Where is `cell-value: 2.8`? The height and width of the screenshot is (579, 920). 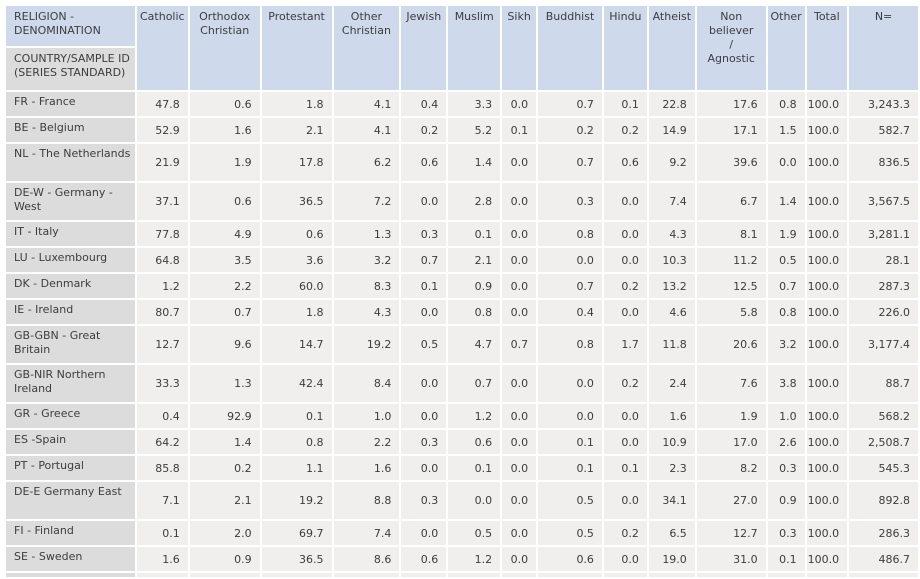 cell-value: 2.8 is located at coordinates (474, 201).